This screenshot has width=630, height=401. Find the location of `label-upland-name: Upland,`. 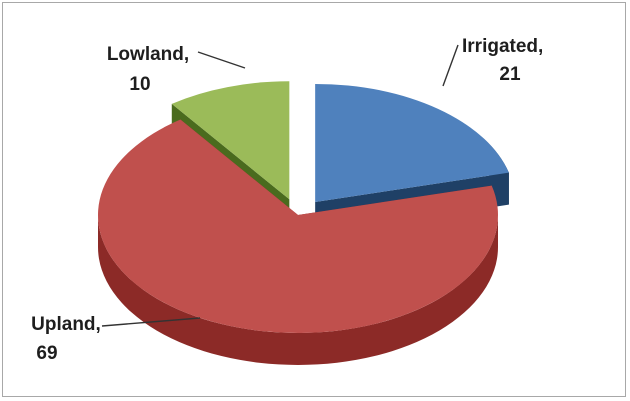

label-upland-name: Upland, is located at coordinates (66, 324).